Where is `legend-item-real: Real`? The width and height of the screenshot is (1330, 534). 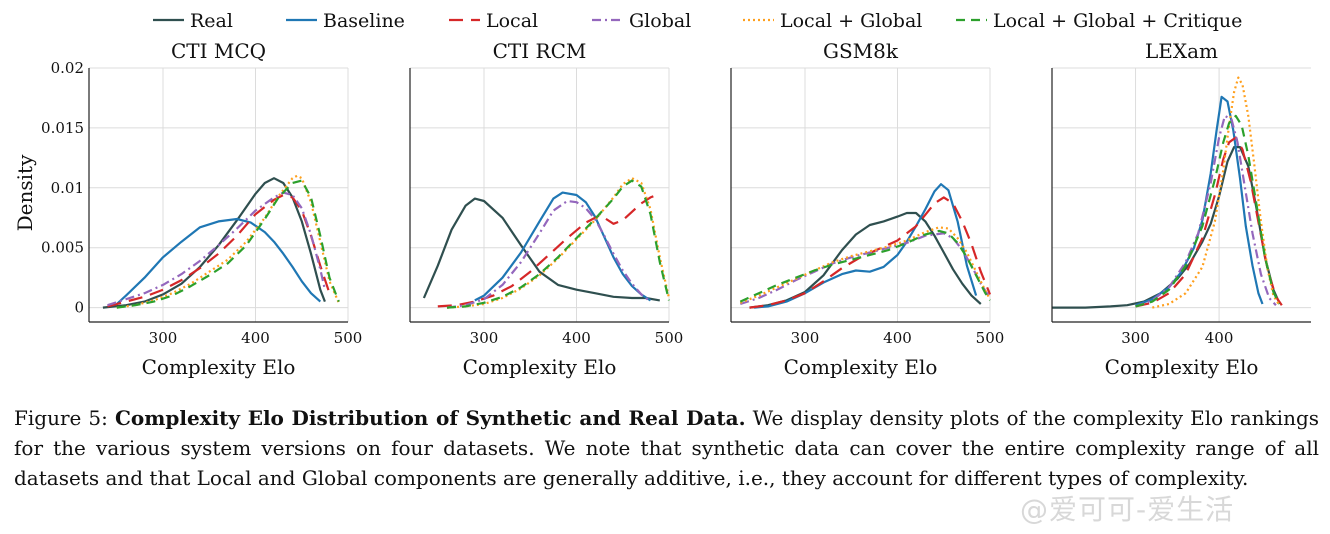
legend-item-real: Real is located at coordinates (193, 21).